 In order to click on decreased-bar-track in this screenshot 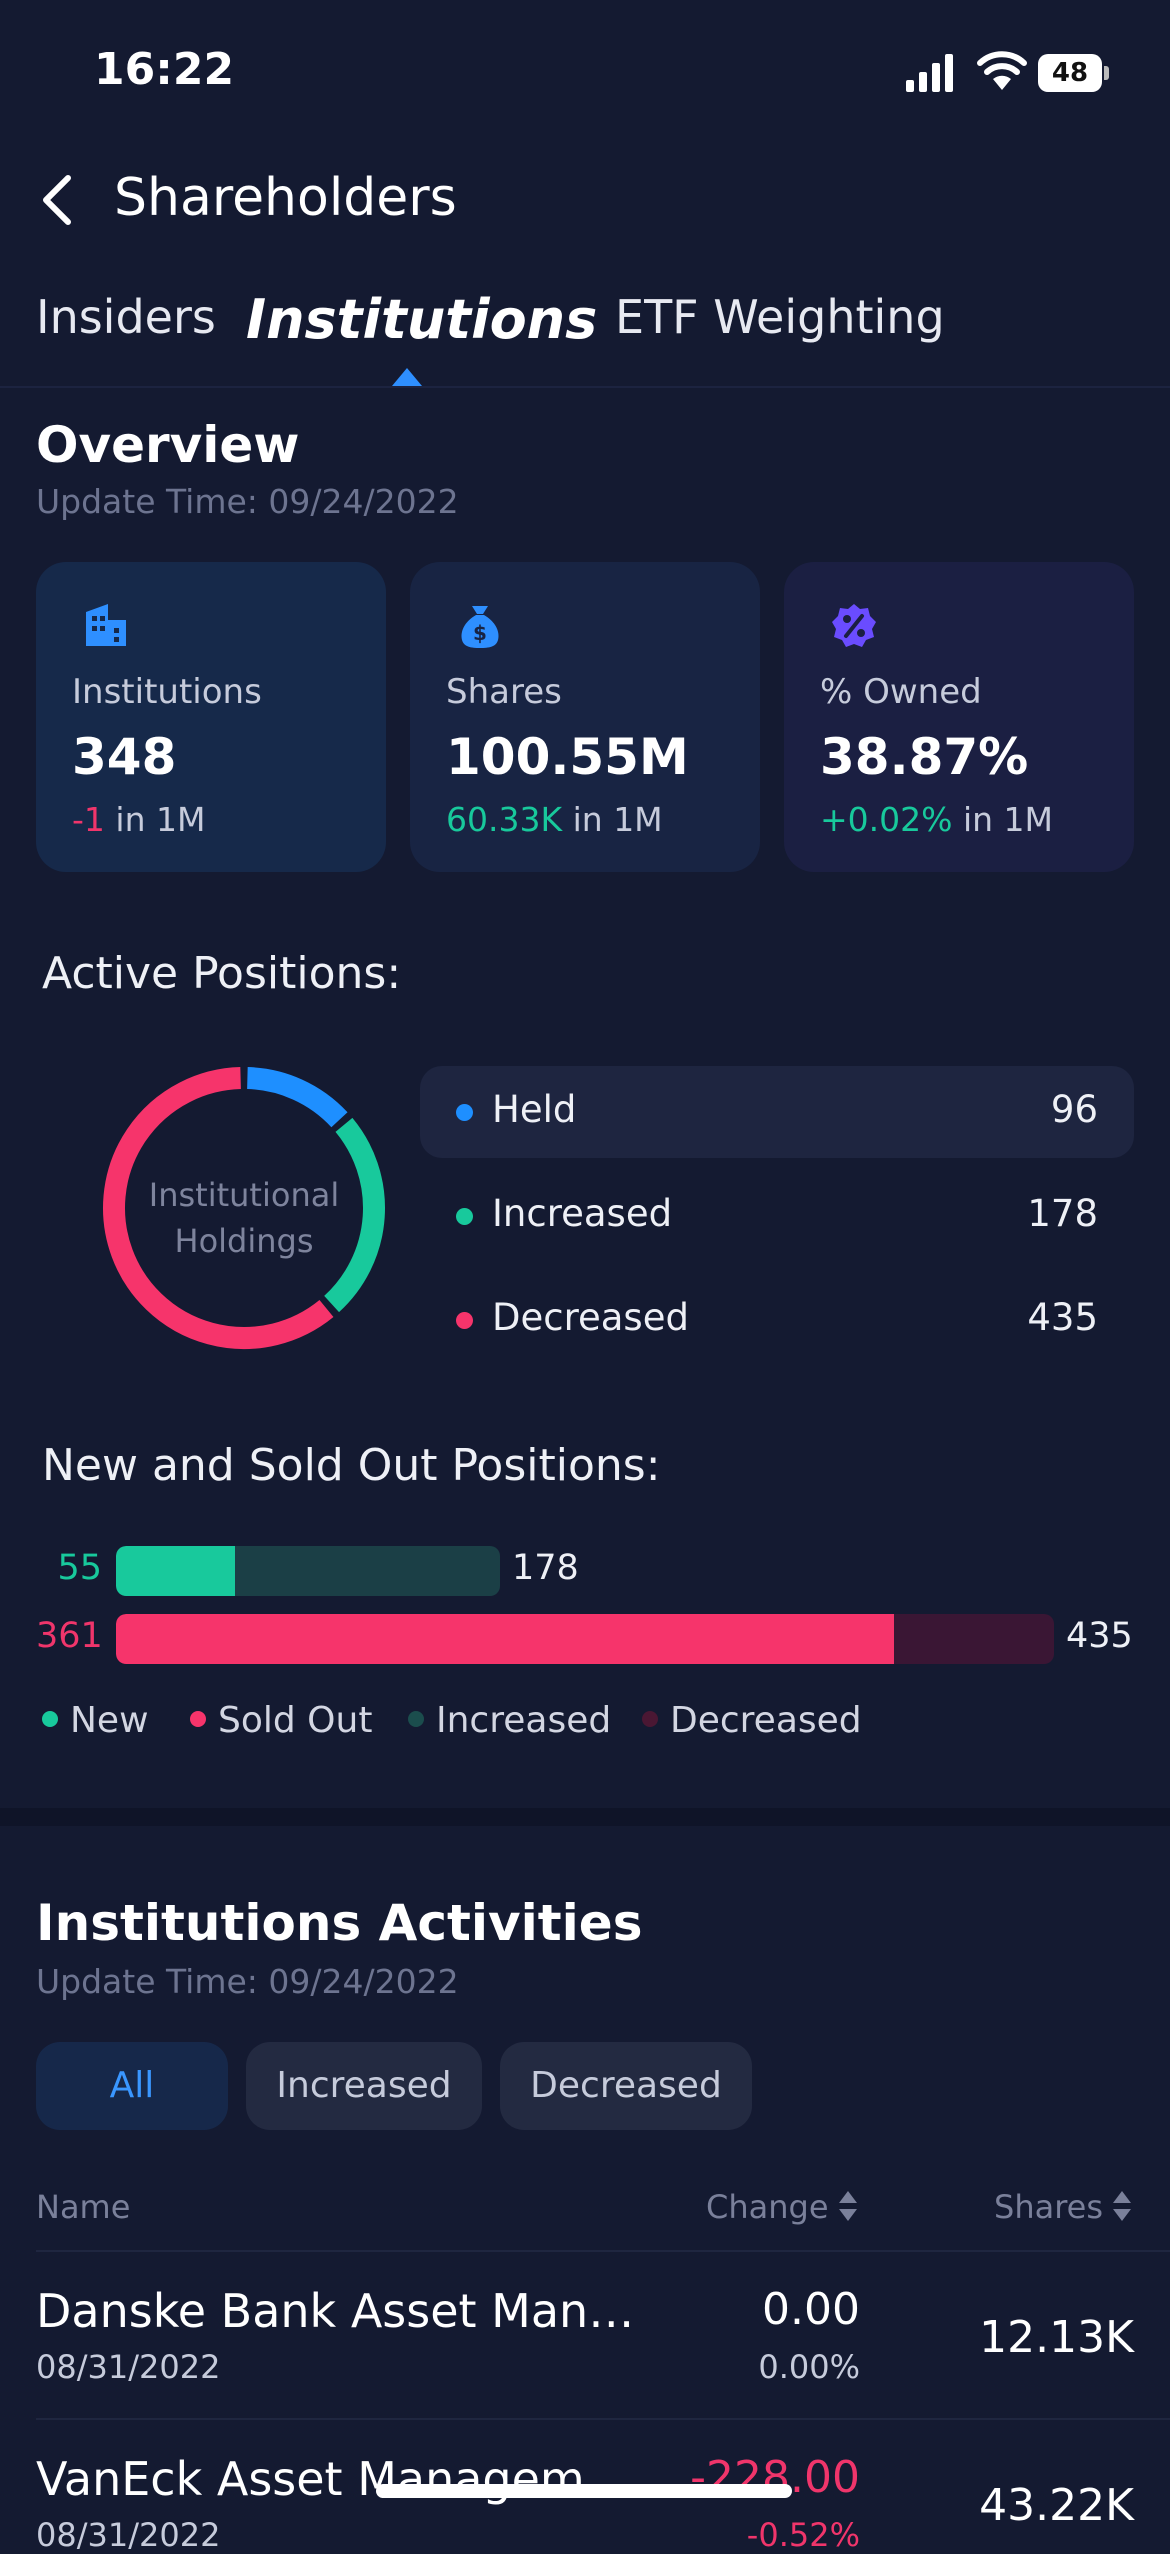, I will do `click(585, 1639)`.